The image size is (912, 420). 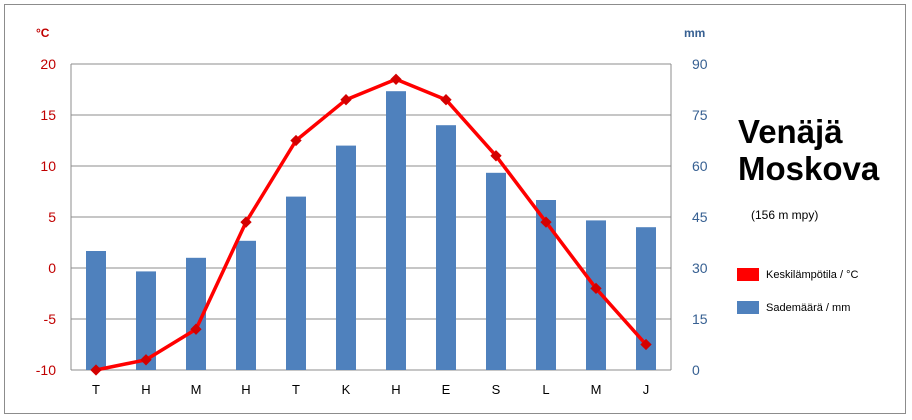 What do you see at coordinates (52, 217) in the screenshot?
I see `left-tick-label: 5` at bounding box center [52, 217].